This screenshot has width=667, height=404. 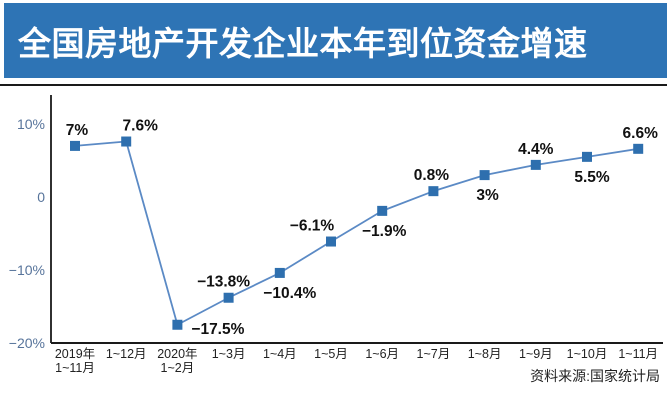 I want to click on x-tick-label: 1~7月, so click(x=434, y=354).